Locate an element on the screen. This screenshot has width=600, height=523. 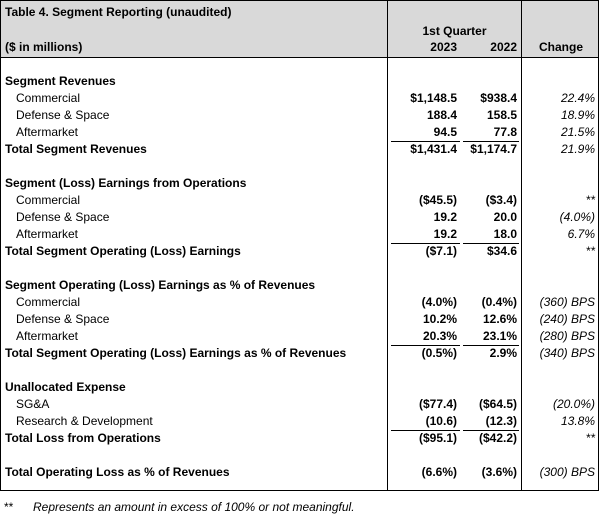
value-change: 22.4% is located at coordinates (577, 98).